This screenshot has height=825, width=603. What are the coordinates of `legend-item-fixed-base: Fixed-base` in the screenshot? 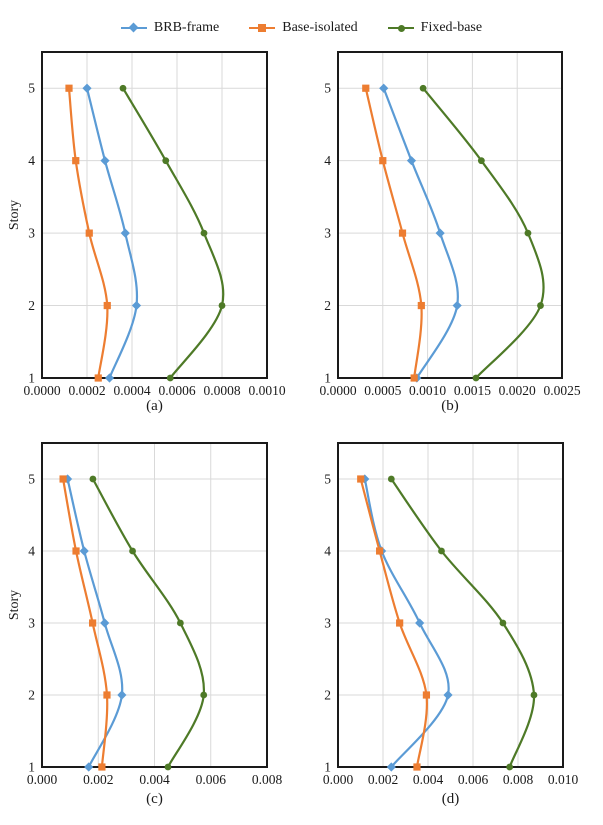 It's located at (435, 28).